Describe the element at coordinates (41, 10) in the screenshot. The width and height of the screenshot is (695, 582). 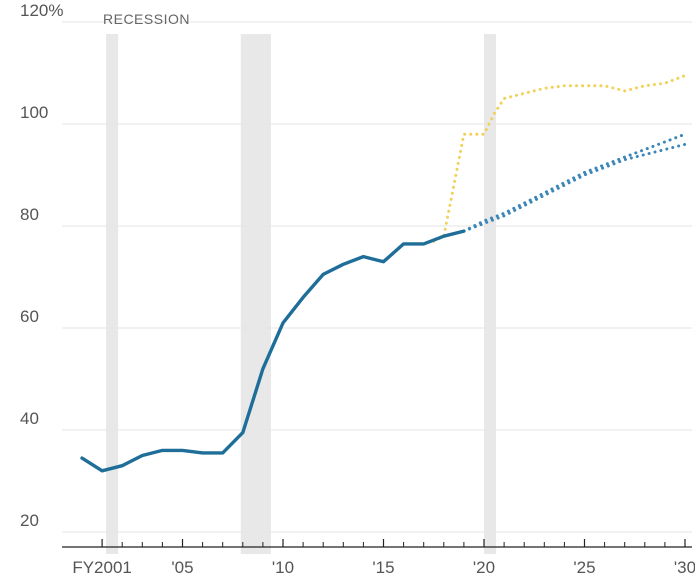
I see `y-tick-label: 120%` at that location.